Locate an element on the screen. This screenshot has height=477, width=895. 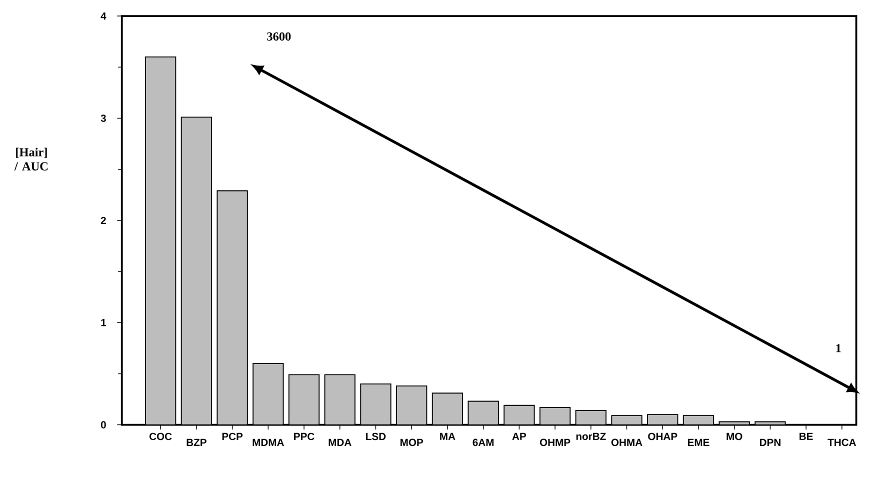
x-tick-label: MOP is located at coordinates (412, 442).